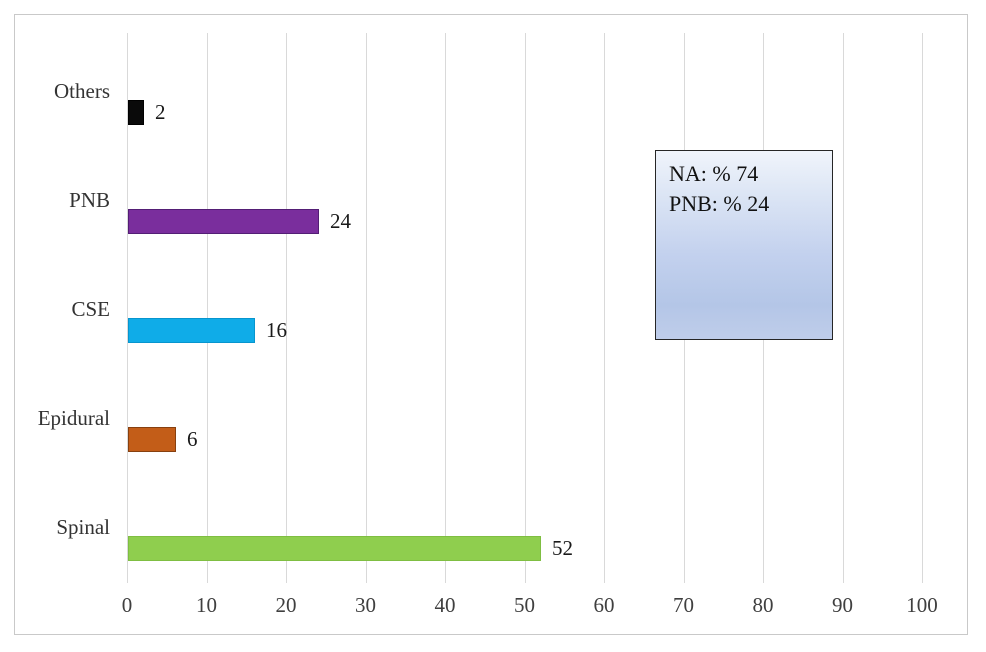  I want to click on annotation-box: NA: % 74 PNB: % 24, so click(744, 245).